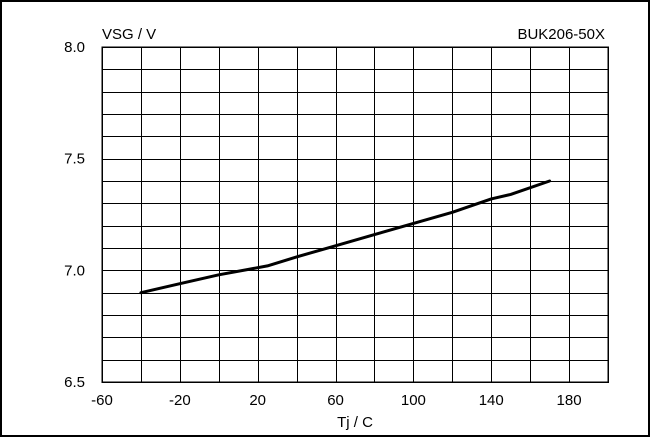 This screenshot has height=437, width=650. What do you see at coordinates (561, 34) in the screenshot?
I see `part-number-label: BUK206-50X` at bounding box center [561, 34].